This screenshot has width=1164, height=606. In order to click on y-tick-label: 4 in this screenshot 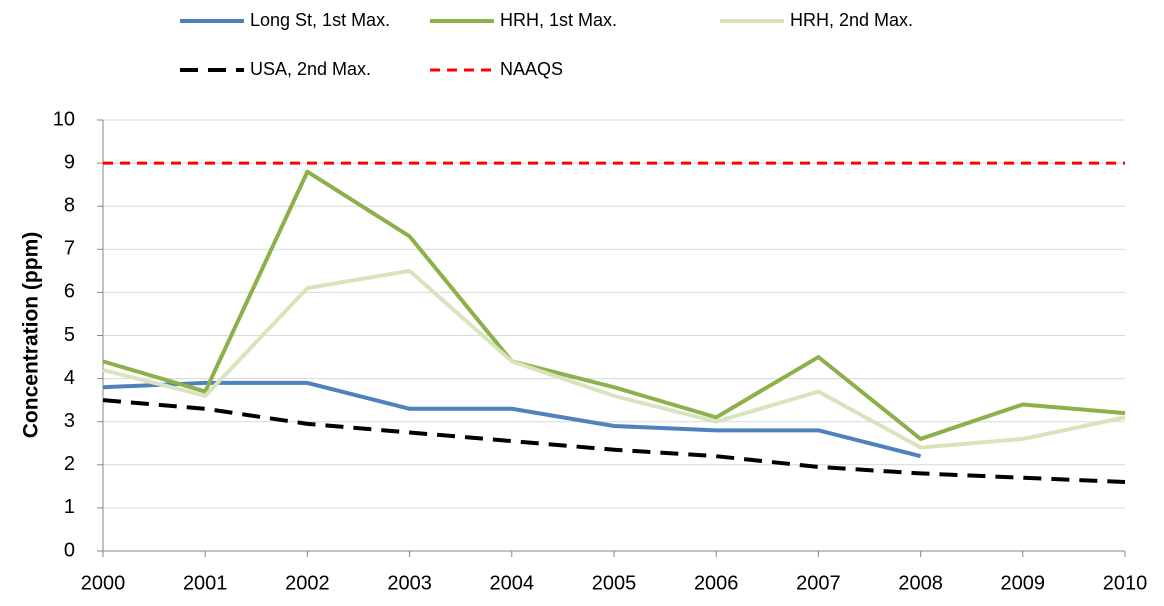, I will do `click(69, 378)`.